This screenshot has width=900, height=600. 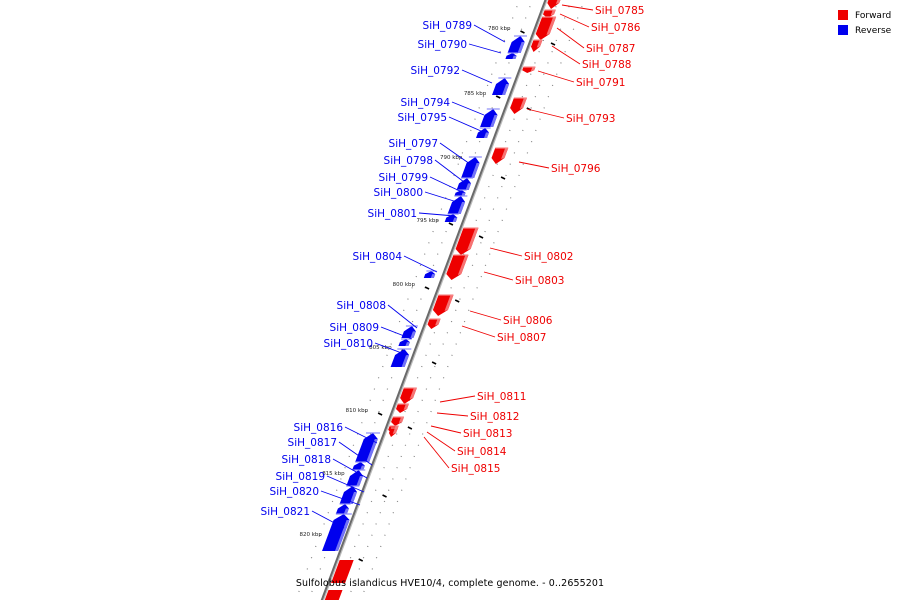 I want to click on gene-label-sih-0798: SiH_0798, so click(x=424, y=169).